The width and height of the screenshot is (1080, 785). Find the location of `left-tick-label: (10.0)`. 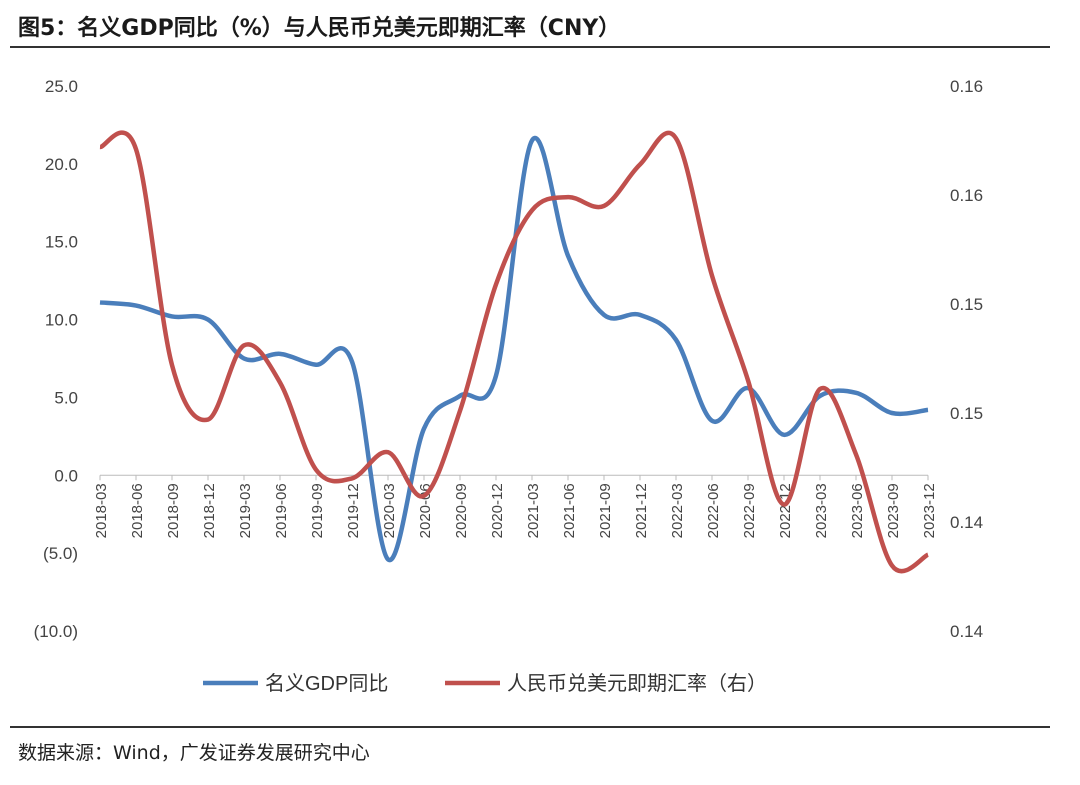

left-tick-label: (10.0) is located at coordinates (56, 631).